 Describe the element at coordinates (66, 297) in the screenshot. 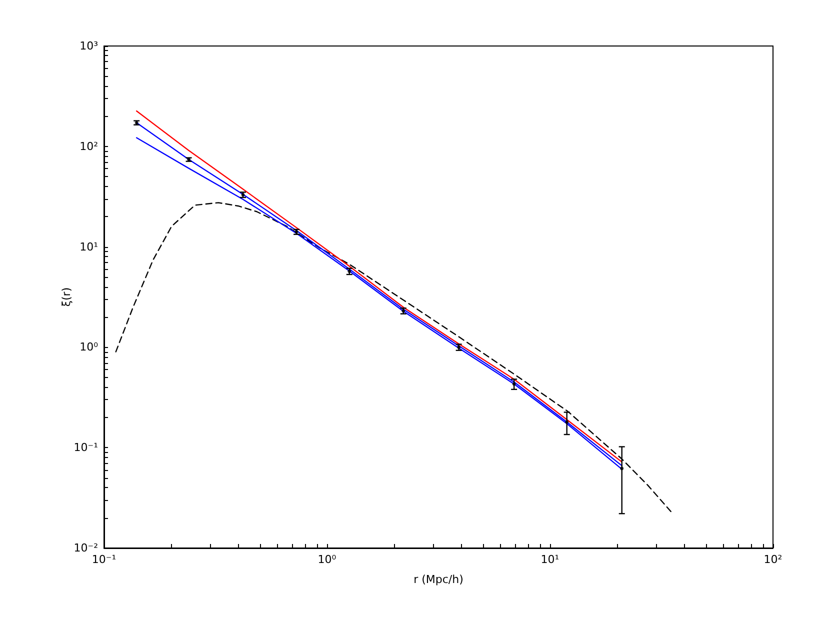

I see `y-axis-title: ξ(r)` at that location.